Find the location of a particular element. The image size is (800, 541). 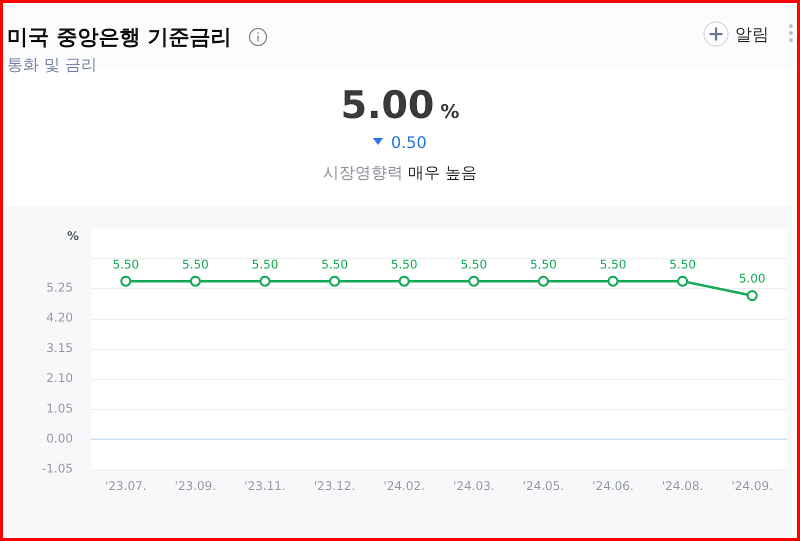

text: 알림 is located at coordinates (752, 35).